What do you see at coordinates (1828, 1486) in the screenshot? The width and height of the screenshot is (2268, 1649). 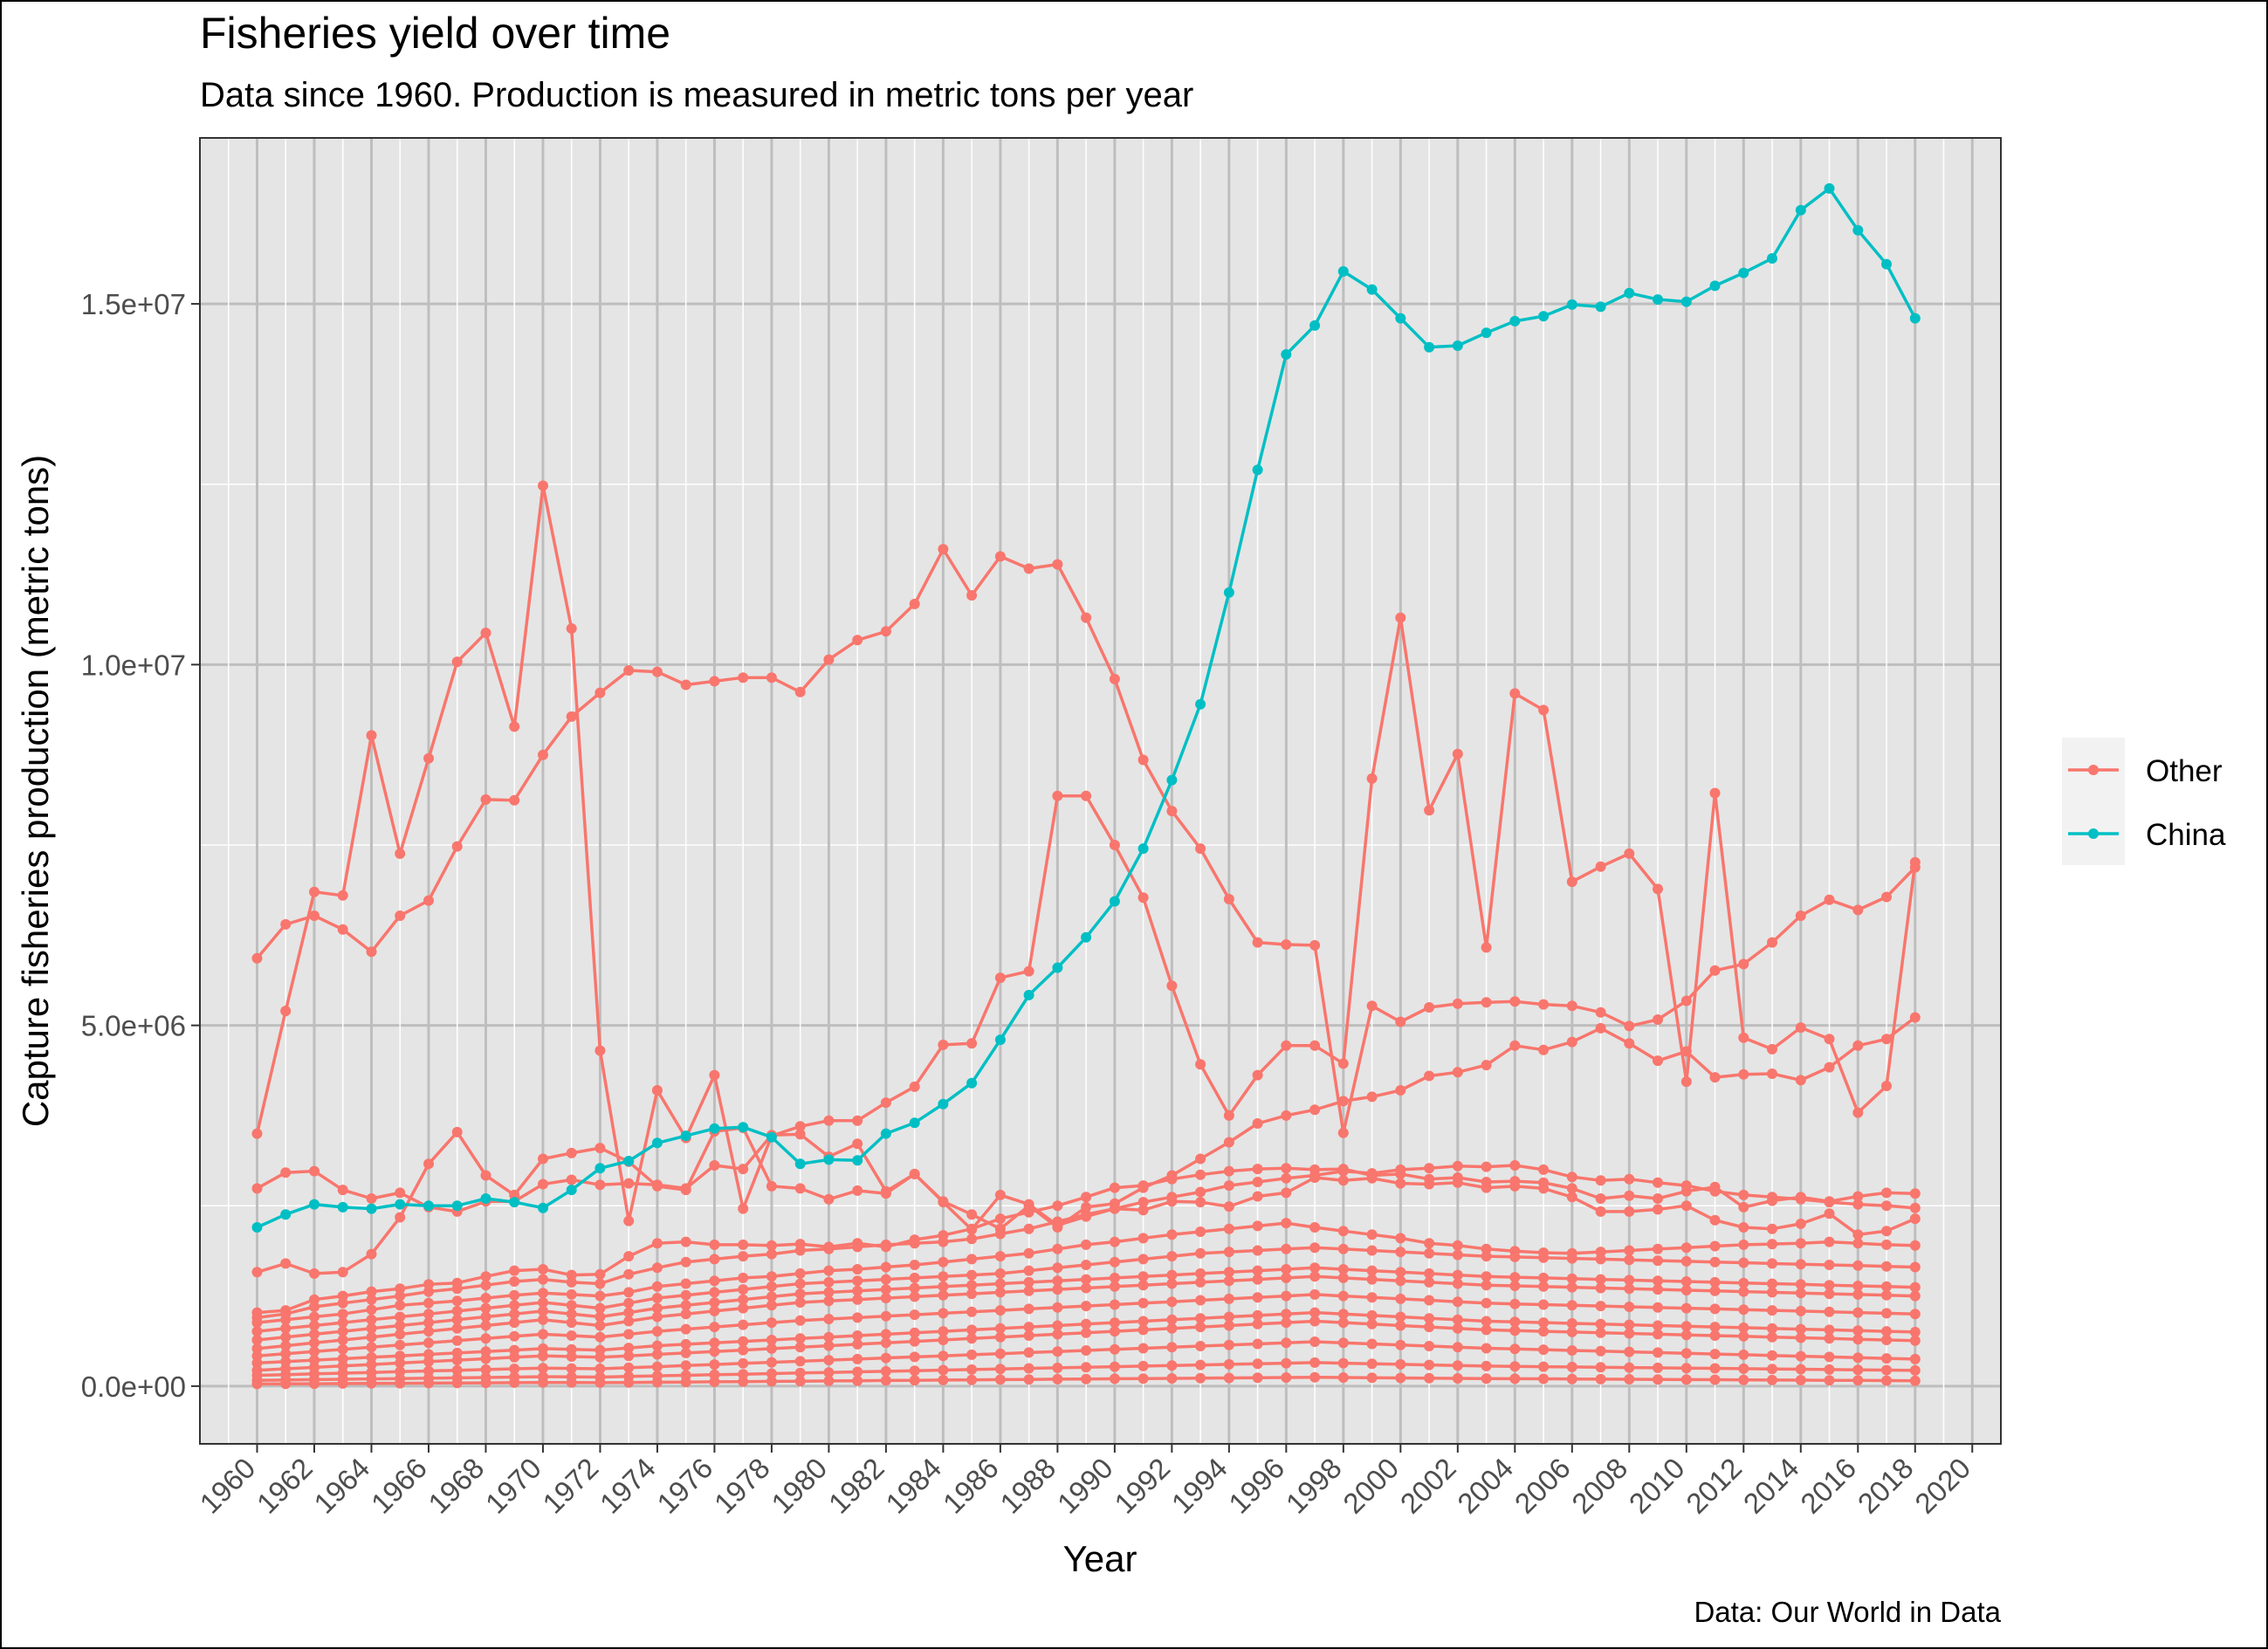 I see `x-tick-label: 2016` at bounding box center [1828, 1486].